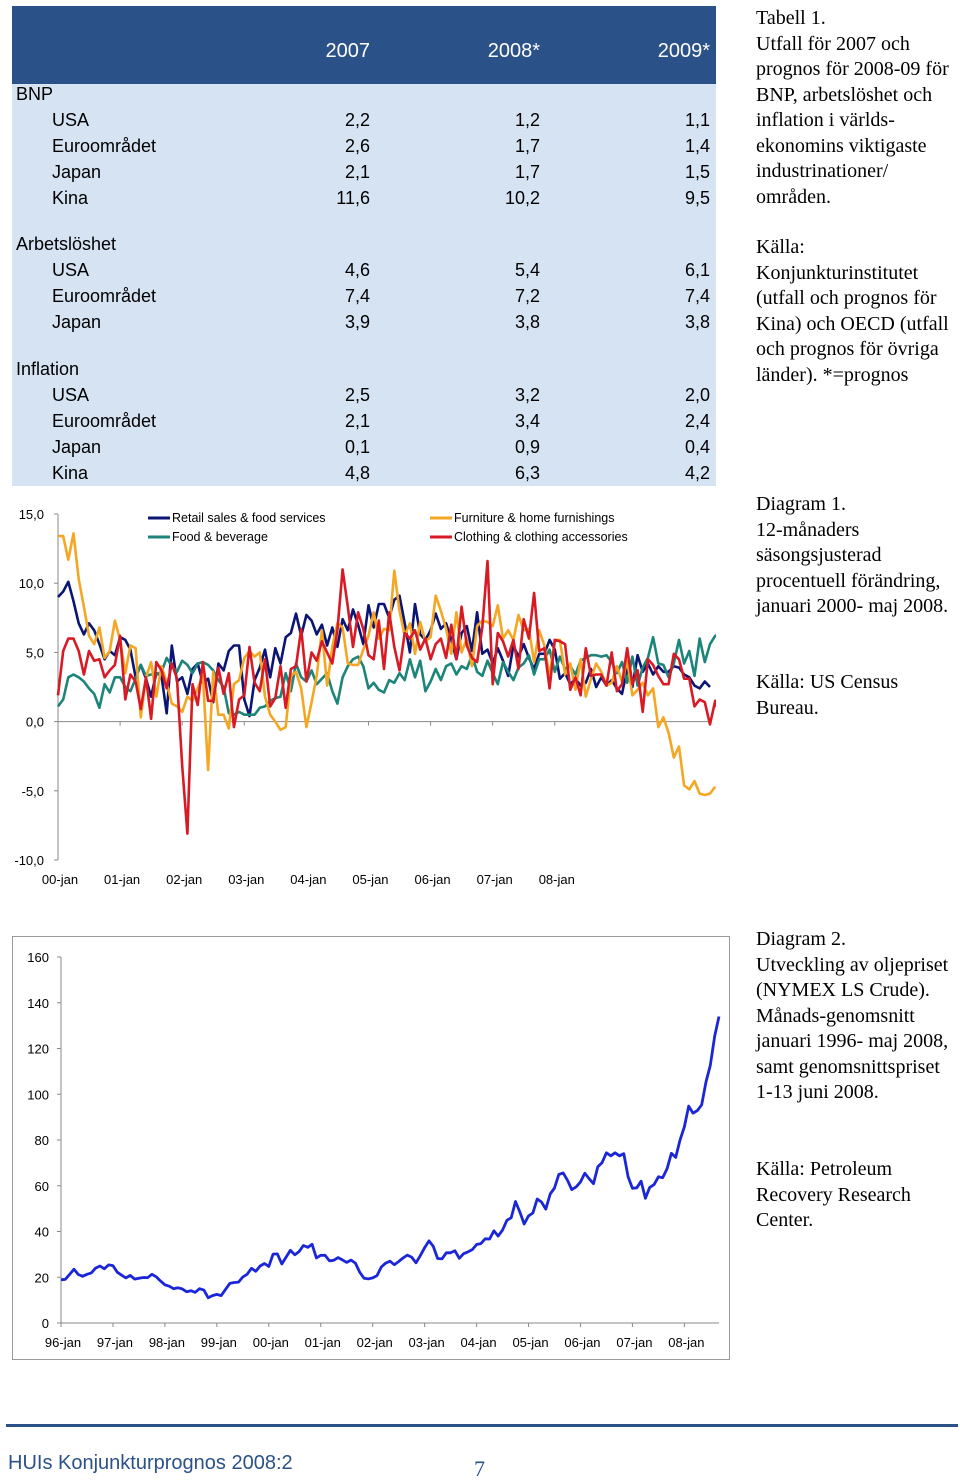 This screenshot has height=1482, width=960. I want to click on x-tick-label: 96-jan, so click(63, 1342).